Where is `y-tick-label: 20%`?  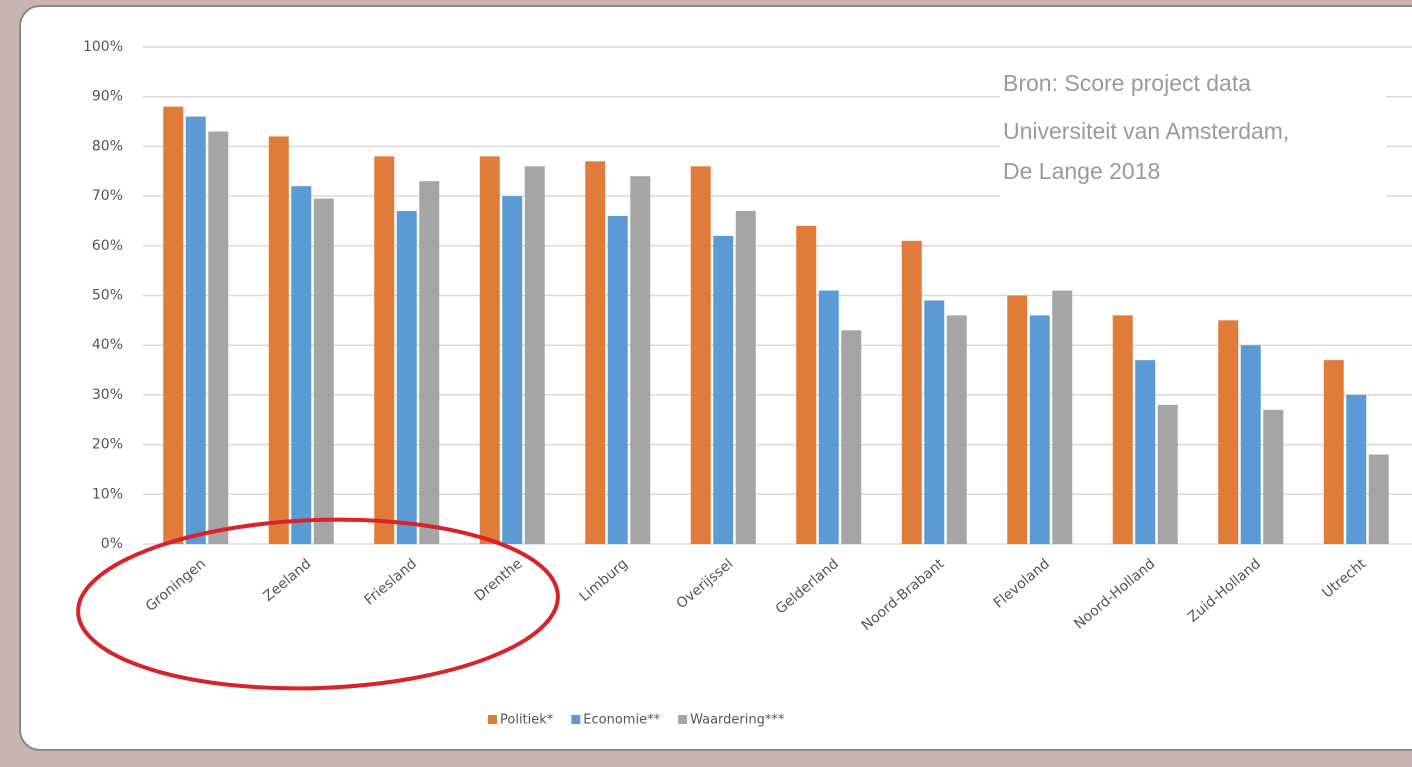
y-tick-label: 20% is located at coordinates (107, 445).